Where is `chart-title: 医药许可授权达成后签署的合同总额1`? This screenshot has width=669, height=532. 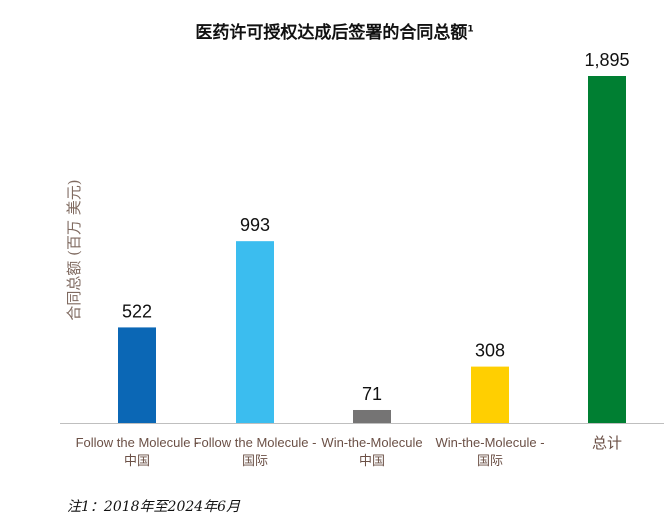
chart-title: 医药许可授权达成后签署的合同总额1 is located at coordinates (334, 30).